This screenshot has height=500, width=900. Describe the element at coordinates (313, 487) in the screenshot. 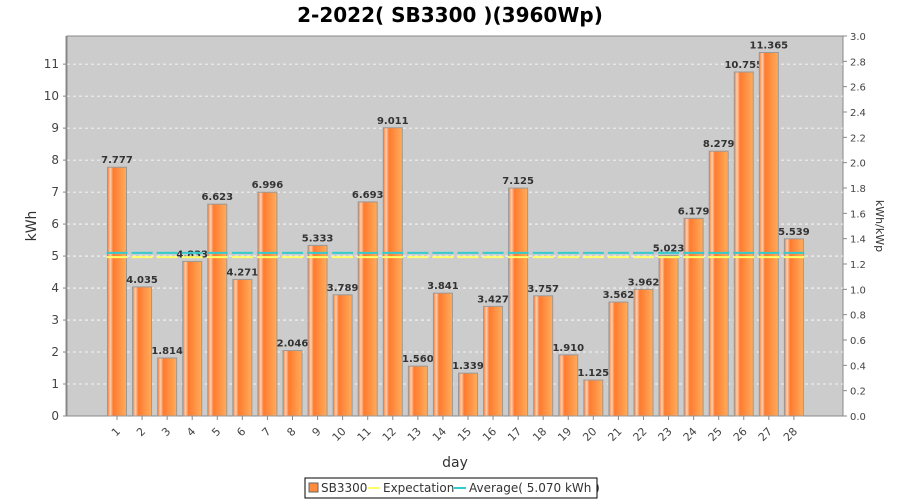

I see `legend-swatch-sb3300` at that location.